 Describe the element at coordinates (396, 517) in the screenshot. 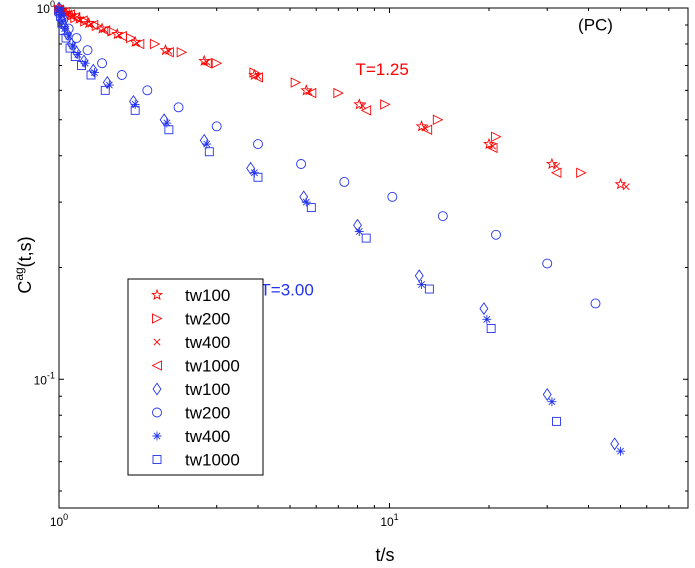

I see `tick-label-exp: 1` at that location.